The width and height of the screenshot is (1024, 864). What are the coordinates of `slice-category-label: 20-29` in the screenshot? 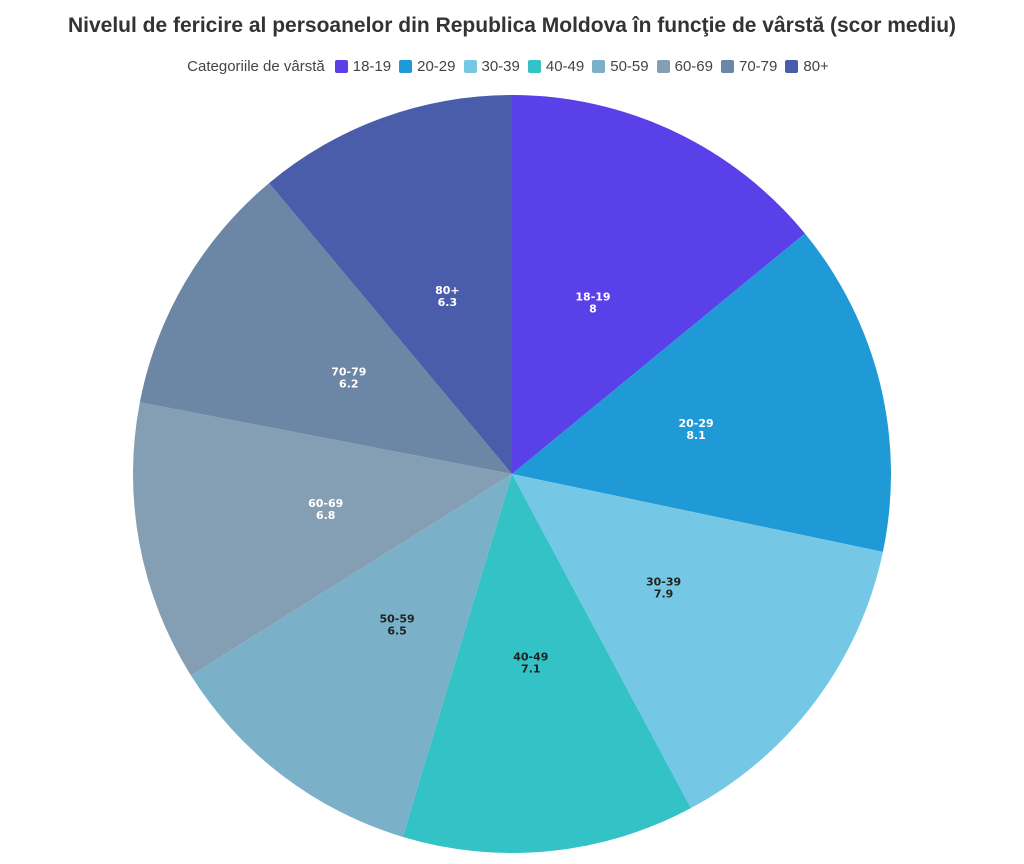 It's located at (696, 423).